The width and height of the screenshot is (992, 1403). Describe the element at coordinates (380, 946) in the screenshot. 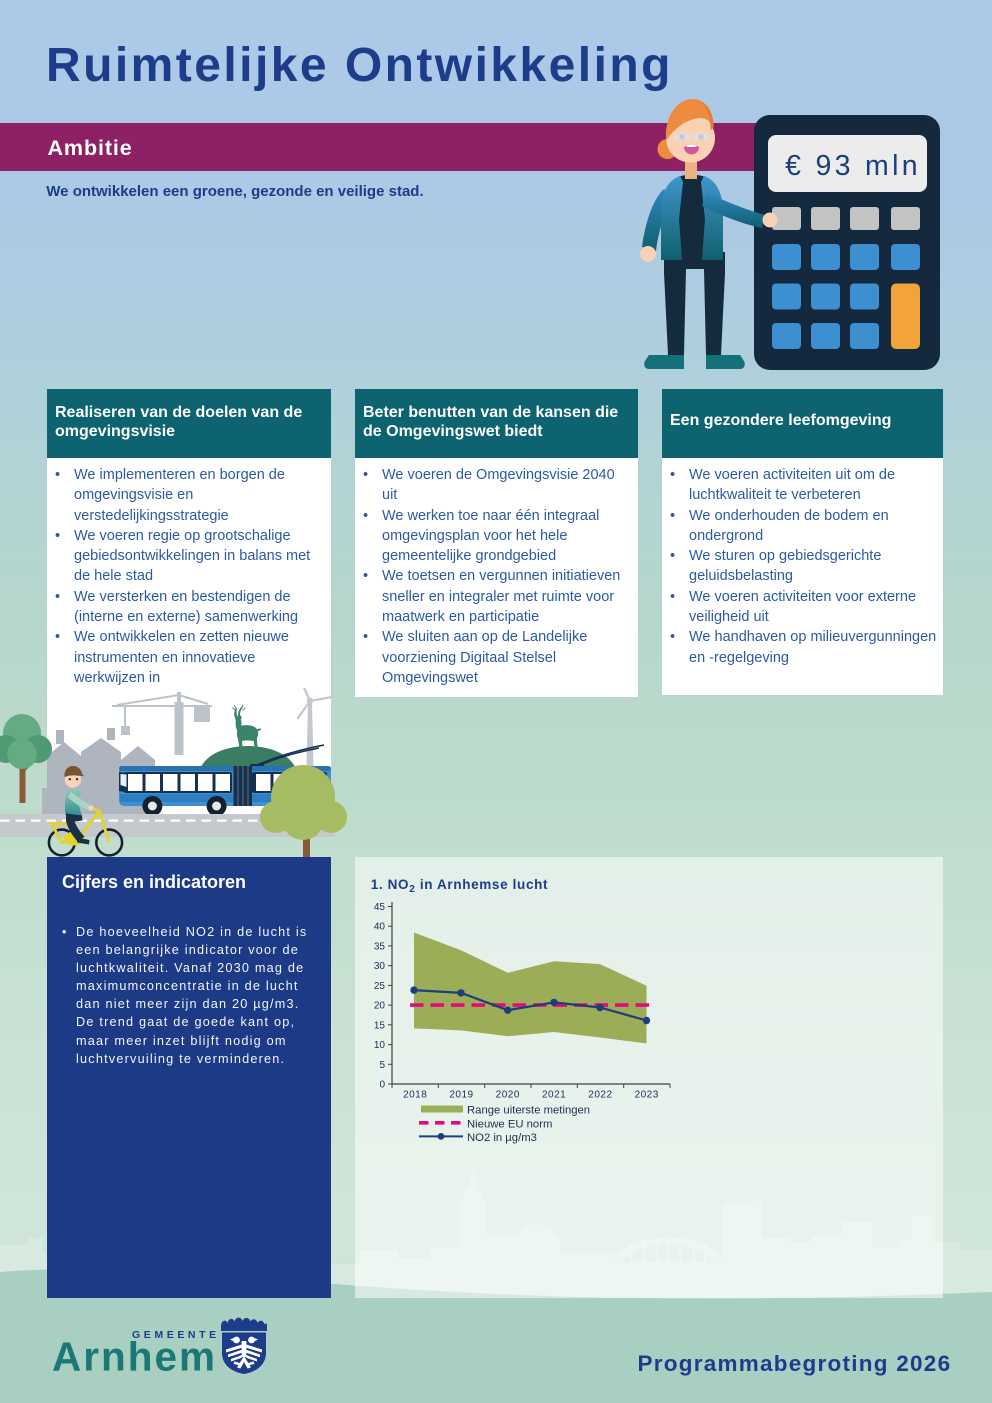

I see `svg-text: 35` at that location.